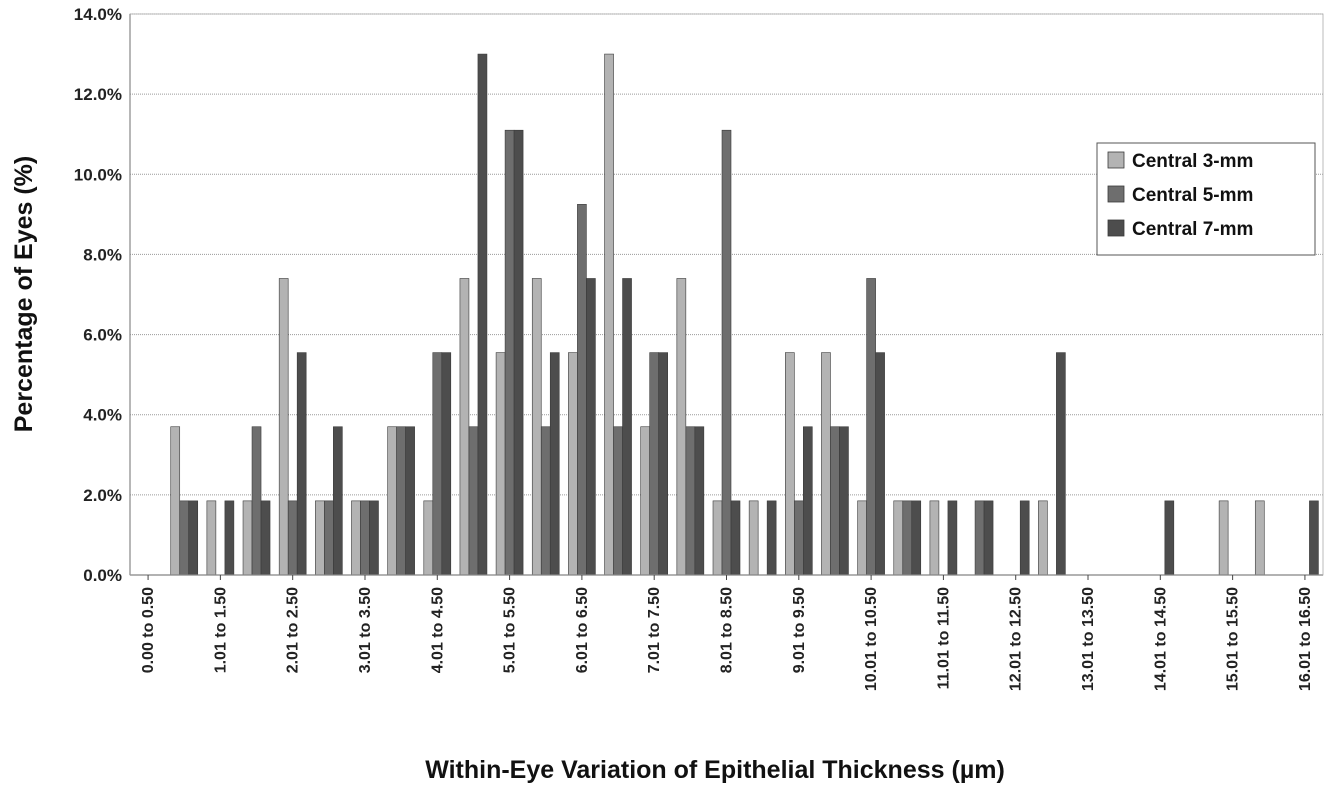  Describe the element at coordinates (1160, 639) in the screenshot. I see `x-tick-label: 14.01 to 14.50` at that location.